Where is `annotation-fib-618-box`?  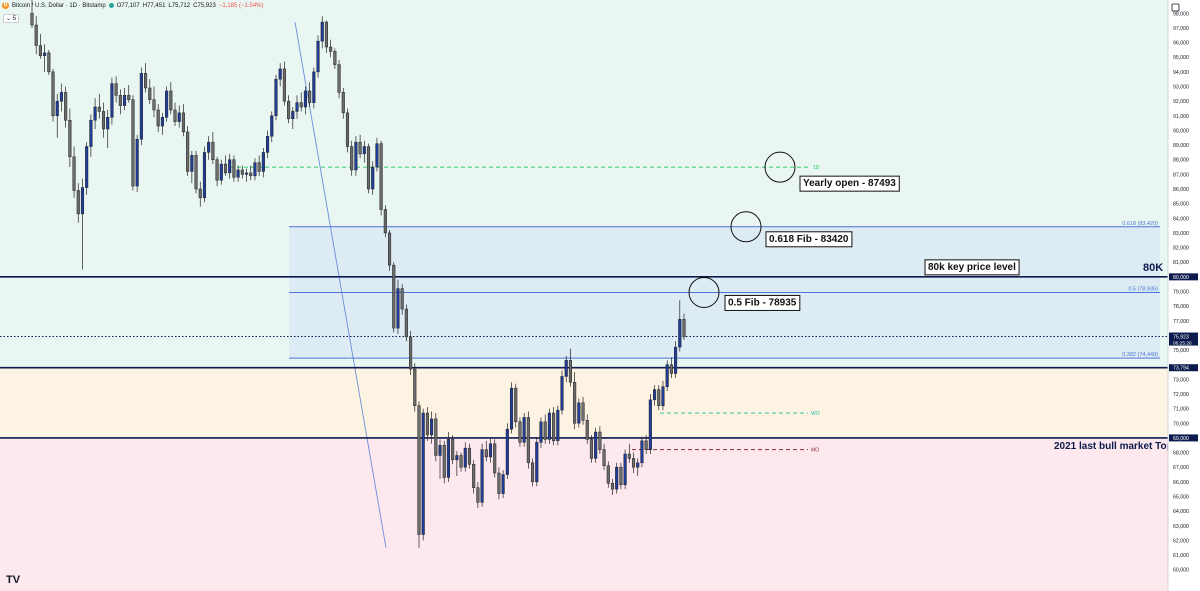 annotation-fib-618-box is located at coordinates (809, 239).